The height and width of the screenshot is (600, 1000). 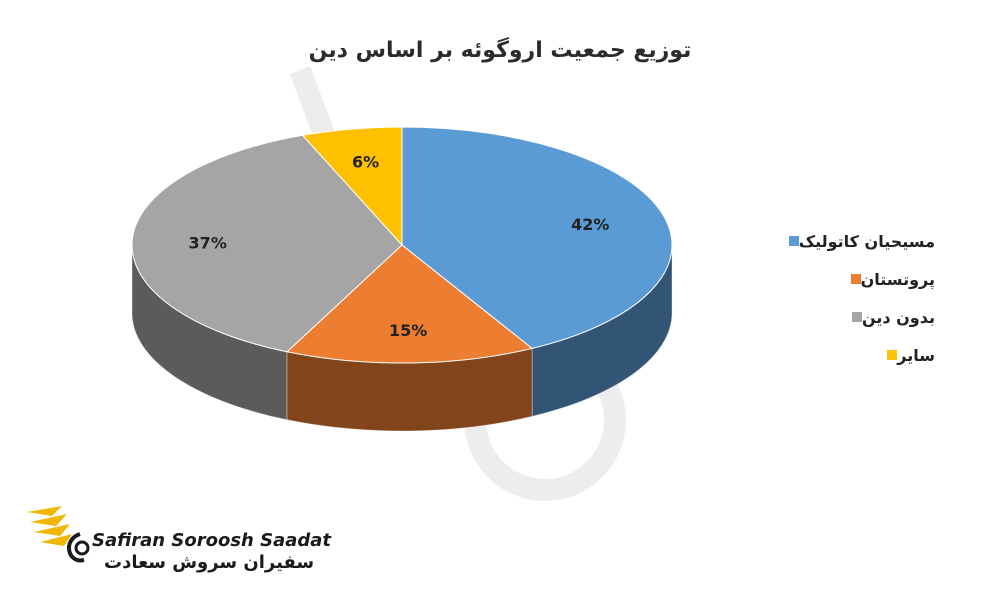 I want to click on pie-data-labels: 42% 15% 37% 6%, so click(x=399, y=246).